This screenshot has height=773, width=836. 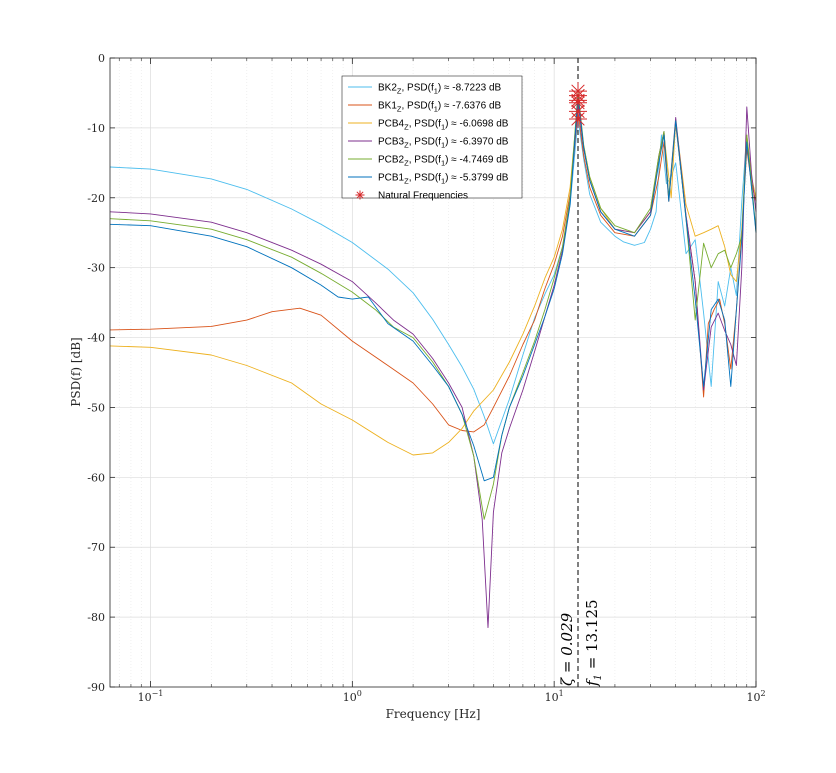 What do you see at coordinates (443, 179) in the screenshot?
I see `legend-label-pcb1: PCB1Z, PSD(f1) ≈ -5.3799 dB` at bounding box center [443, 179].